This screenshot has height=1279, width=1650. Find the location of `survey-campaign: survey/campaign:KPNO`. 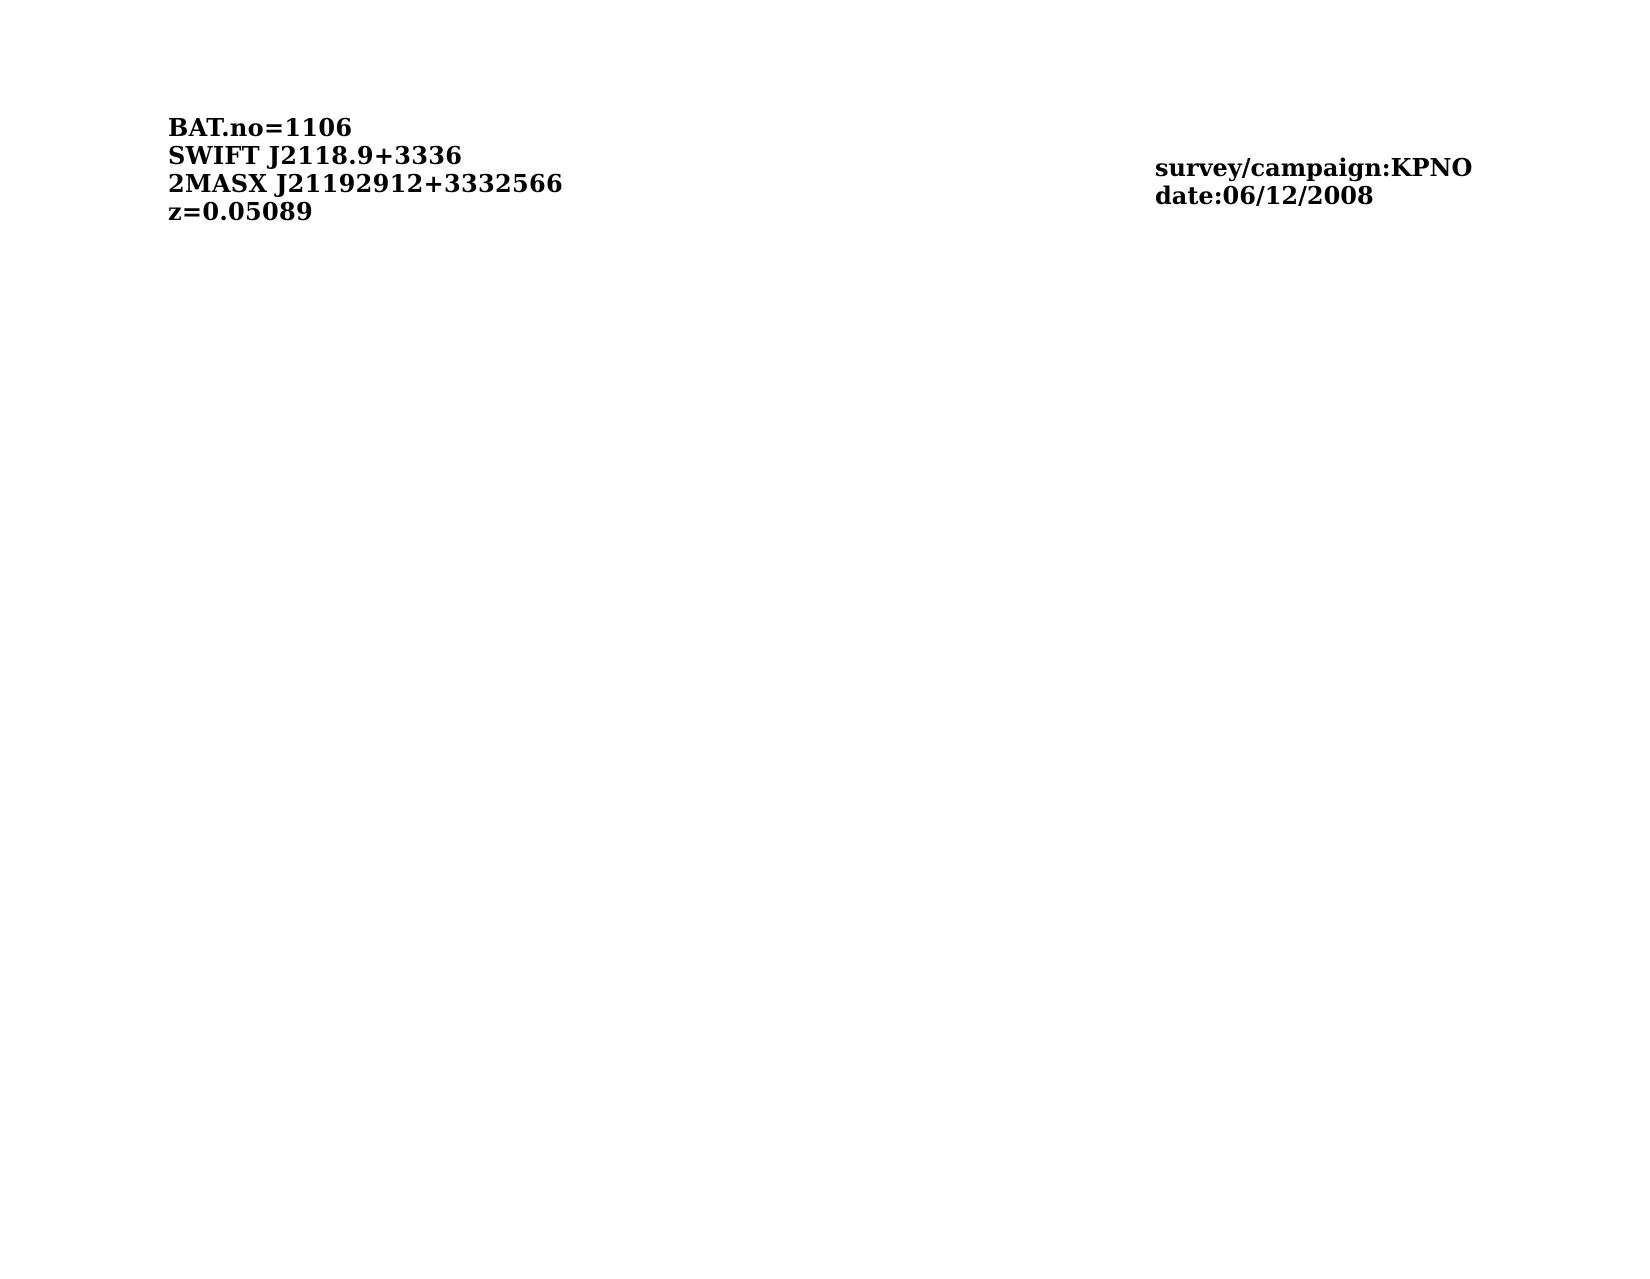

survey-campaign: survey/campaign:KPNO is located at coordinates (1314, 167).